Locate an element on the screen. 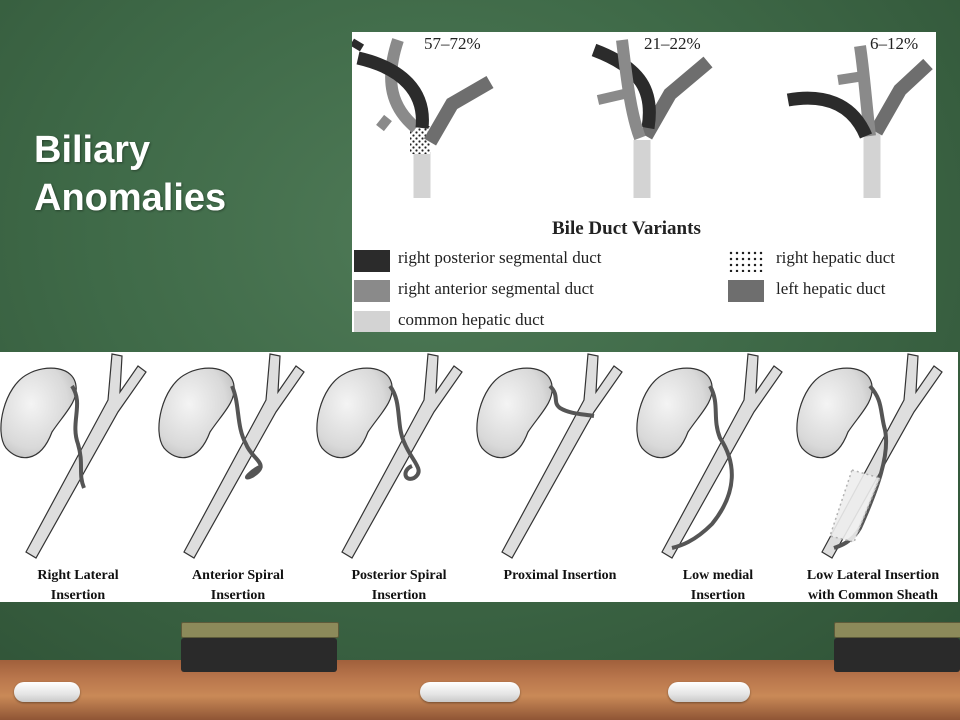 Image resolution: width=960 pixels, height=720 pixels. variant-3-percentage: 6–12% is located at coordinates (894, 43).